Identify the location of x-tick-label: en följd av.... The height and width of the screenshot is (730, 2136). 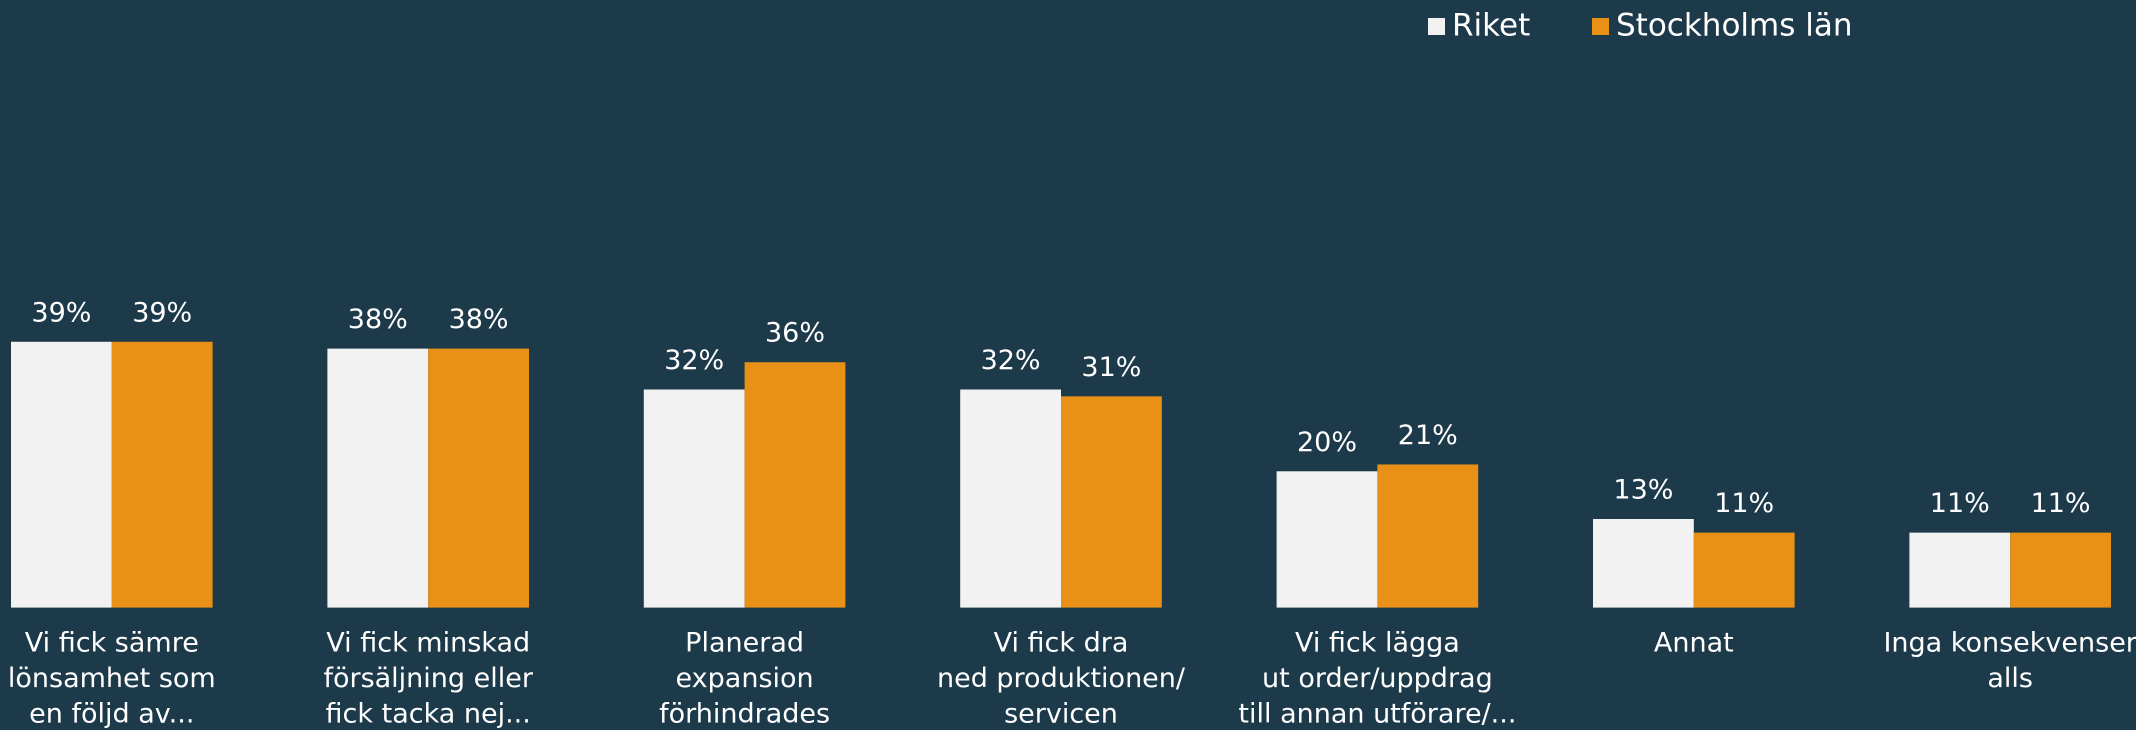
(111, 714).